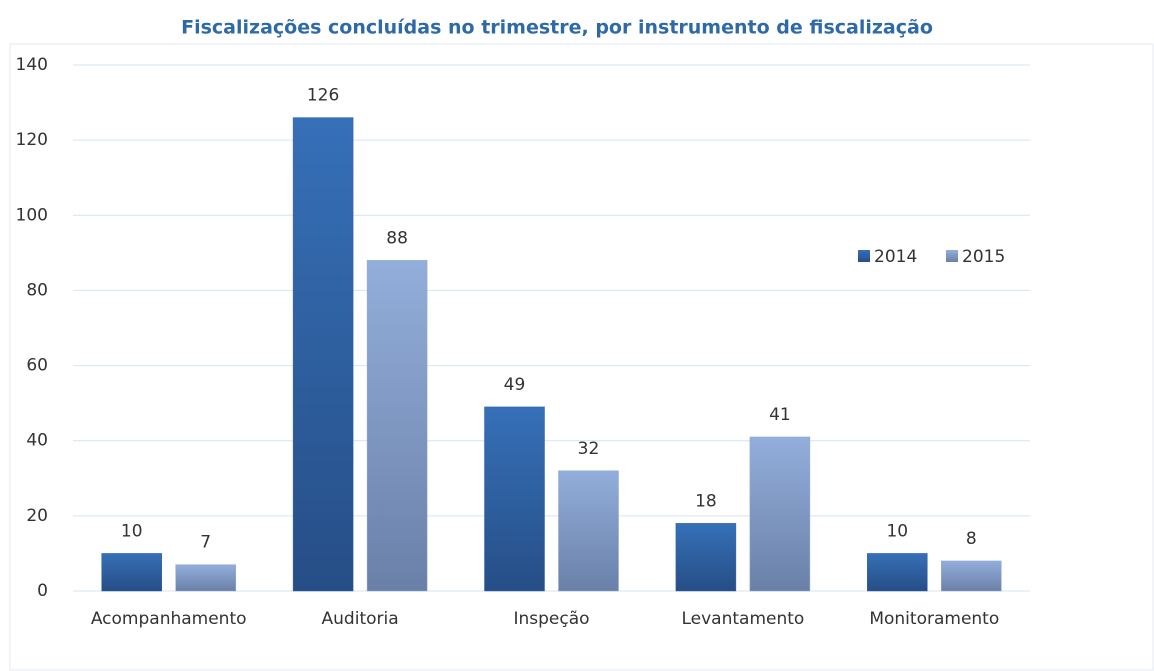 The image size is (1154, 671). Describe the element at coordinates (706, 501) in the screenshot. I see `value-label: 18` at that location.